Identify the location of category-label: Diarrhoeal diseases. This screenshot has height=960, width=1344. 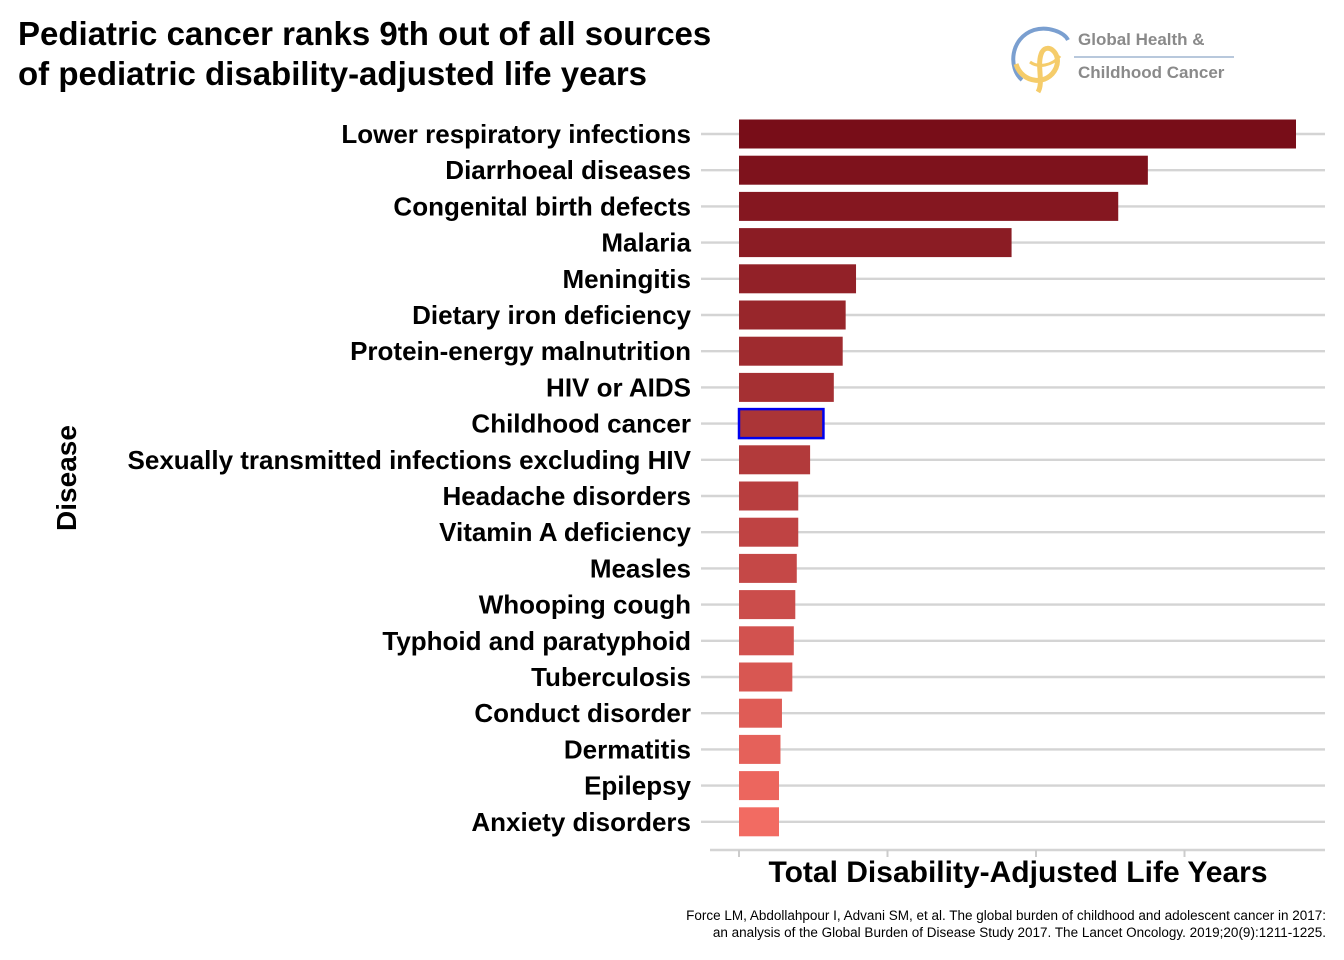
(568, 170).